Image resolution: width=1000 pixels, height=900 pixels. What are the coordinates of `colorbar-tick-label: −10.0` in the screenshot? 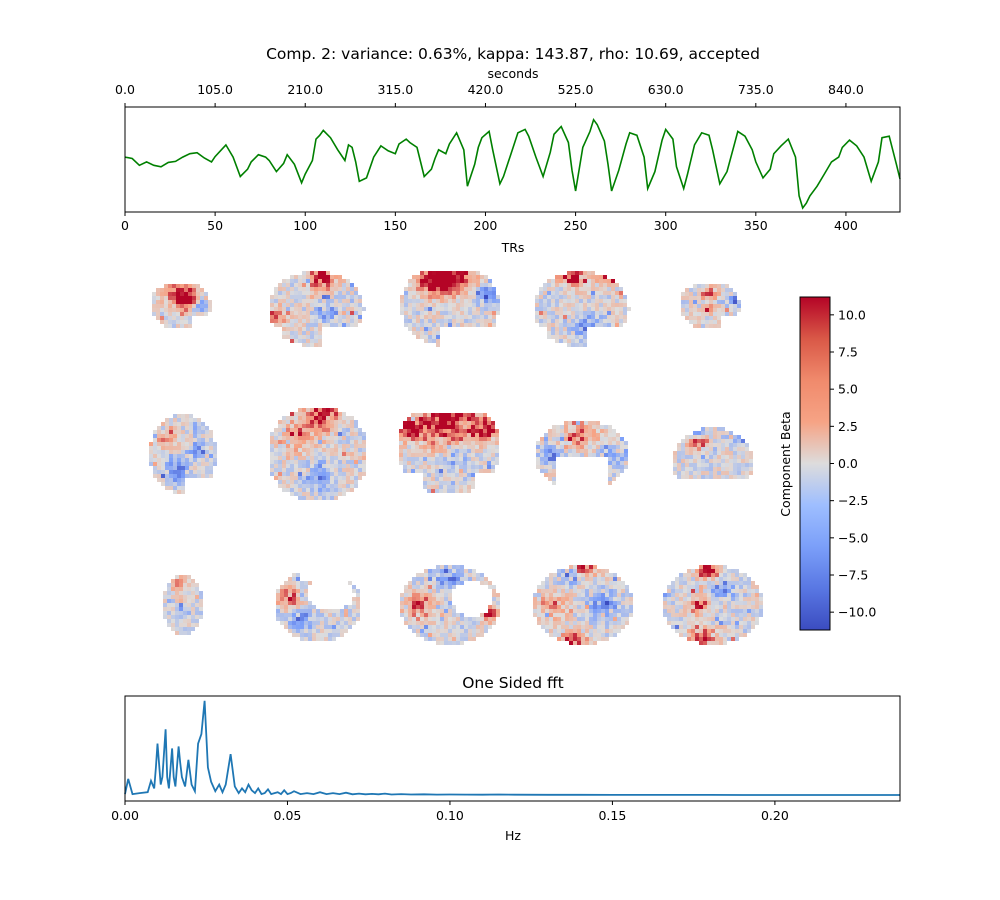 It's located at (857, 612).